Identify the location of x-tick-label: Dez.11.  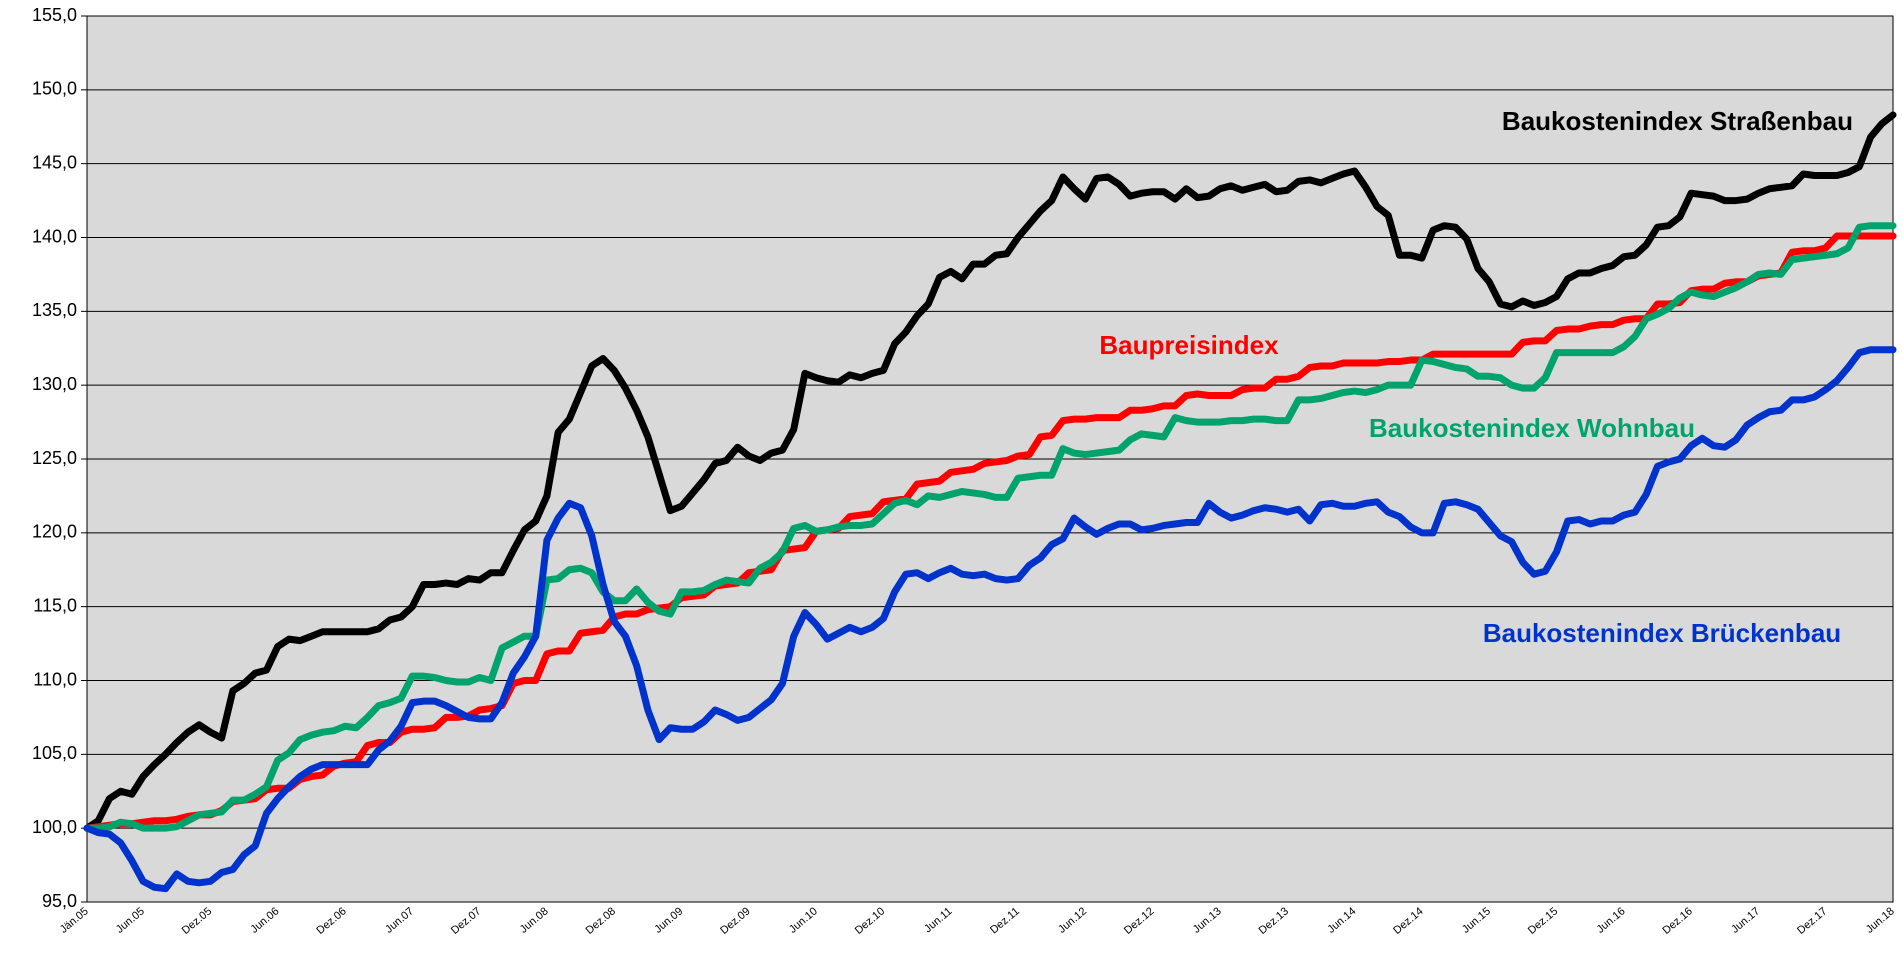
(1005, 920).